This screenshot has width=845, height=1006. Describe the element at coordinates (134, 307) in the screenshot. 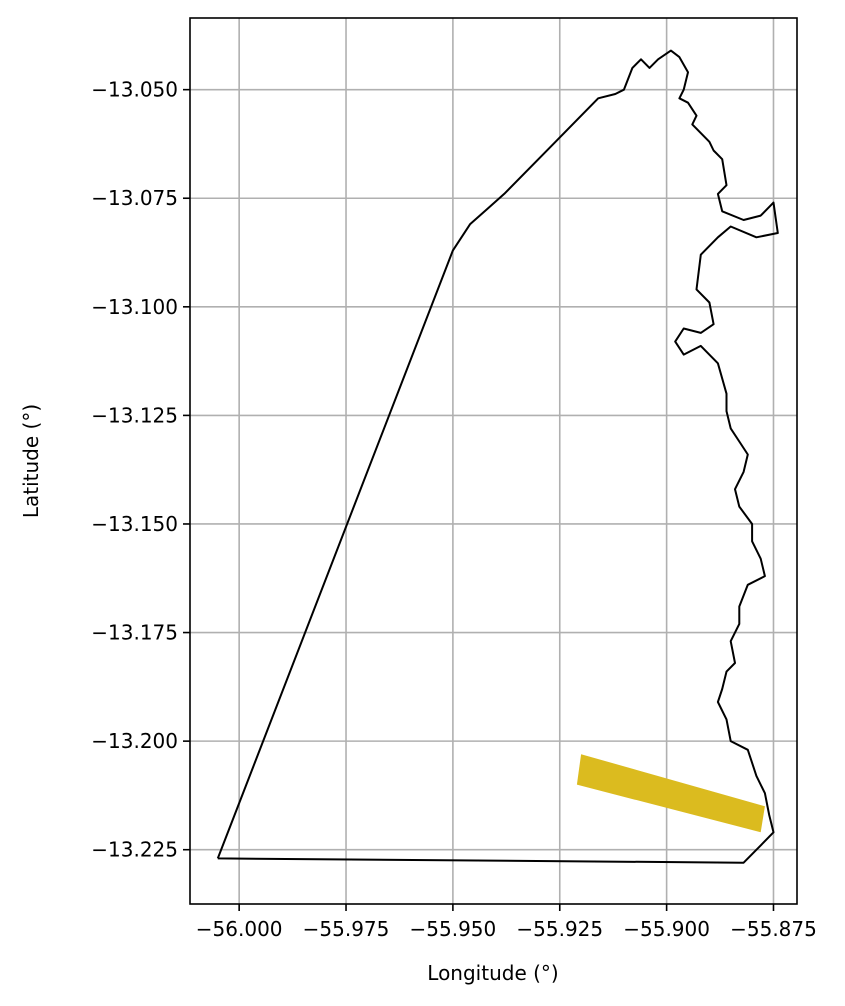

I see `y-tick-label-2: −13.100` at that location.